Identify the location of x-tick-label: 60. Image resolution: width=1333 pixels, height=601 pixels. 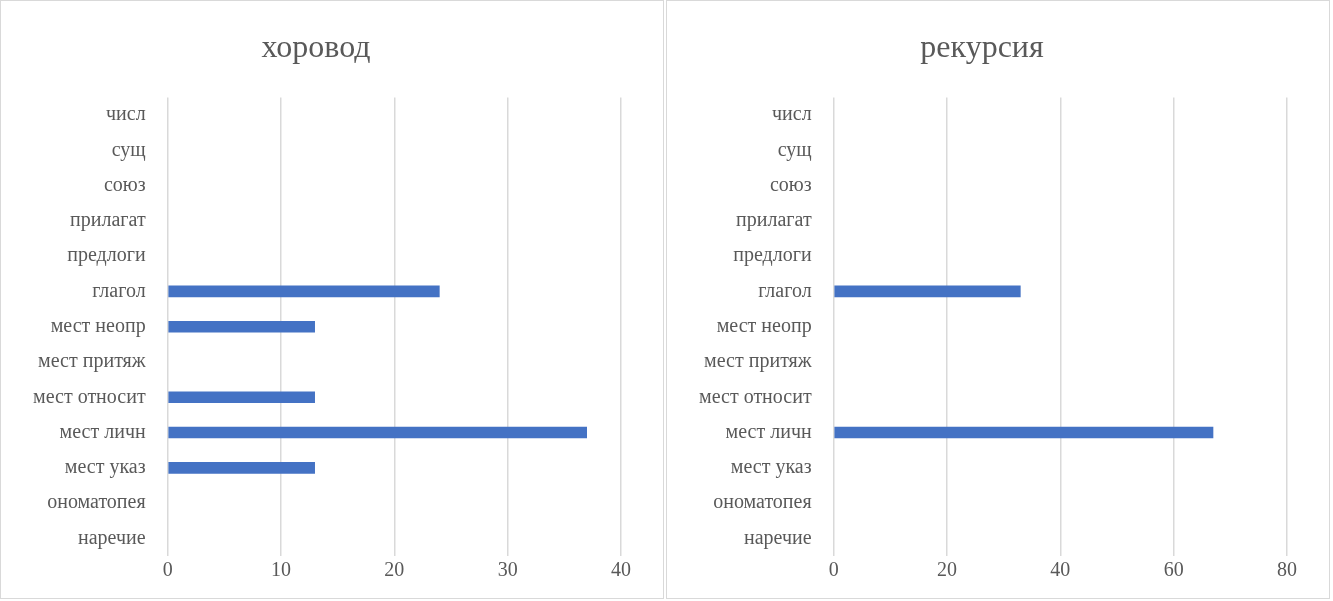
(1173, 569).